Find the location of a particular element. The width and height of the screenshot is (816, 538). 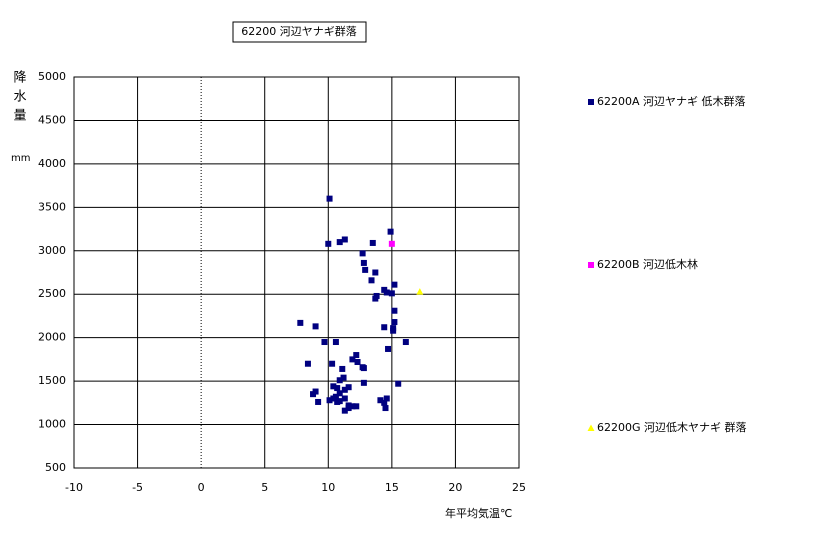

x-tick-label: 5 is located at coordinates (264, 487).